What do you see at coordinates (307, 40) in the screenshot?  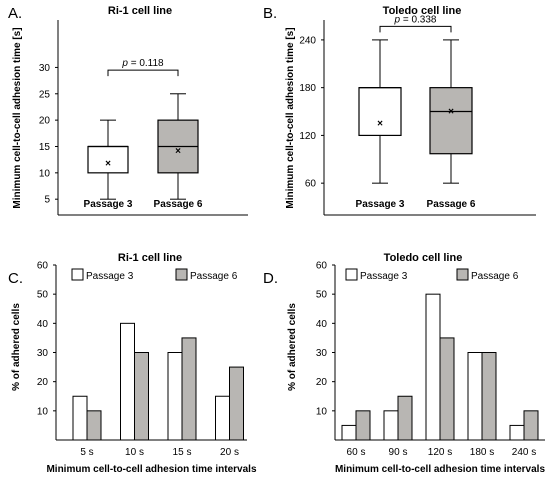 I see `y-tick-label: 240` at bounding box center [307, 40].